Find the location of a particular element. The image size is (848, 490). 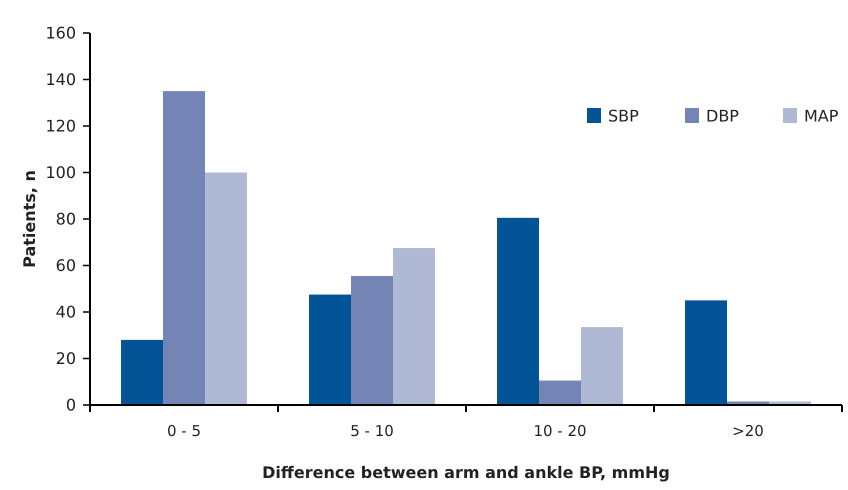

y-tick-label: 80 is located at coordinates (66, 219).